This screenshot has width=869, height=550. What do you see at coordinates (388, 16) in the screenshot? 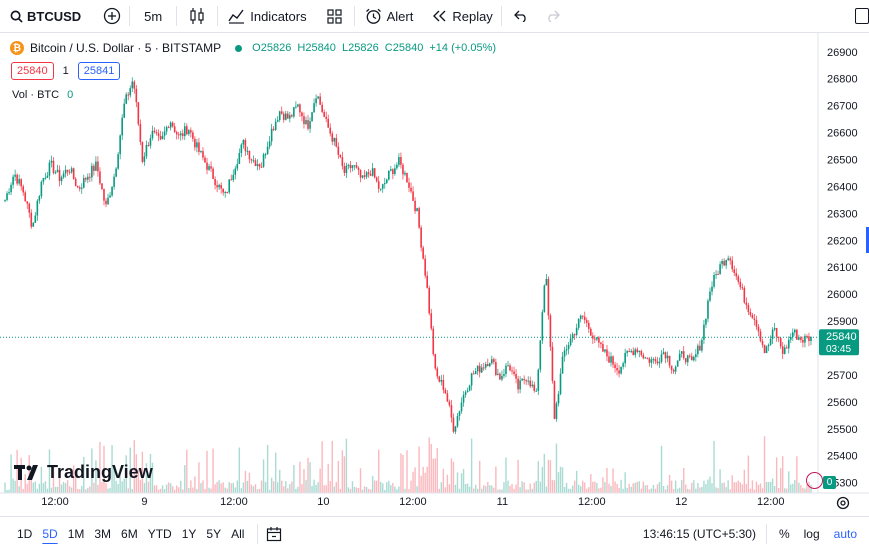
I see `alert-button: Alert` at bounding box center [388, 16].